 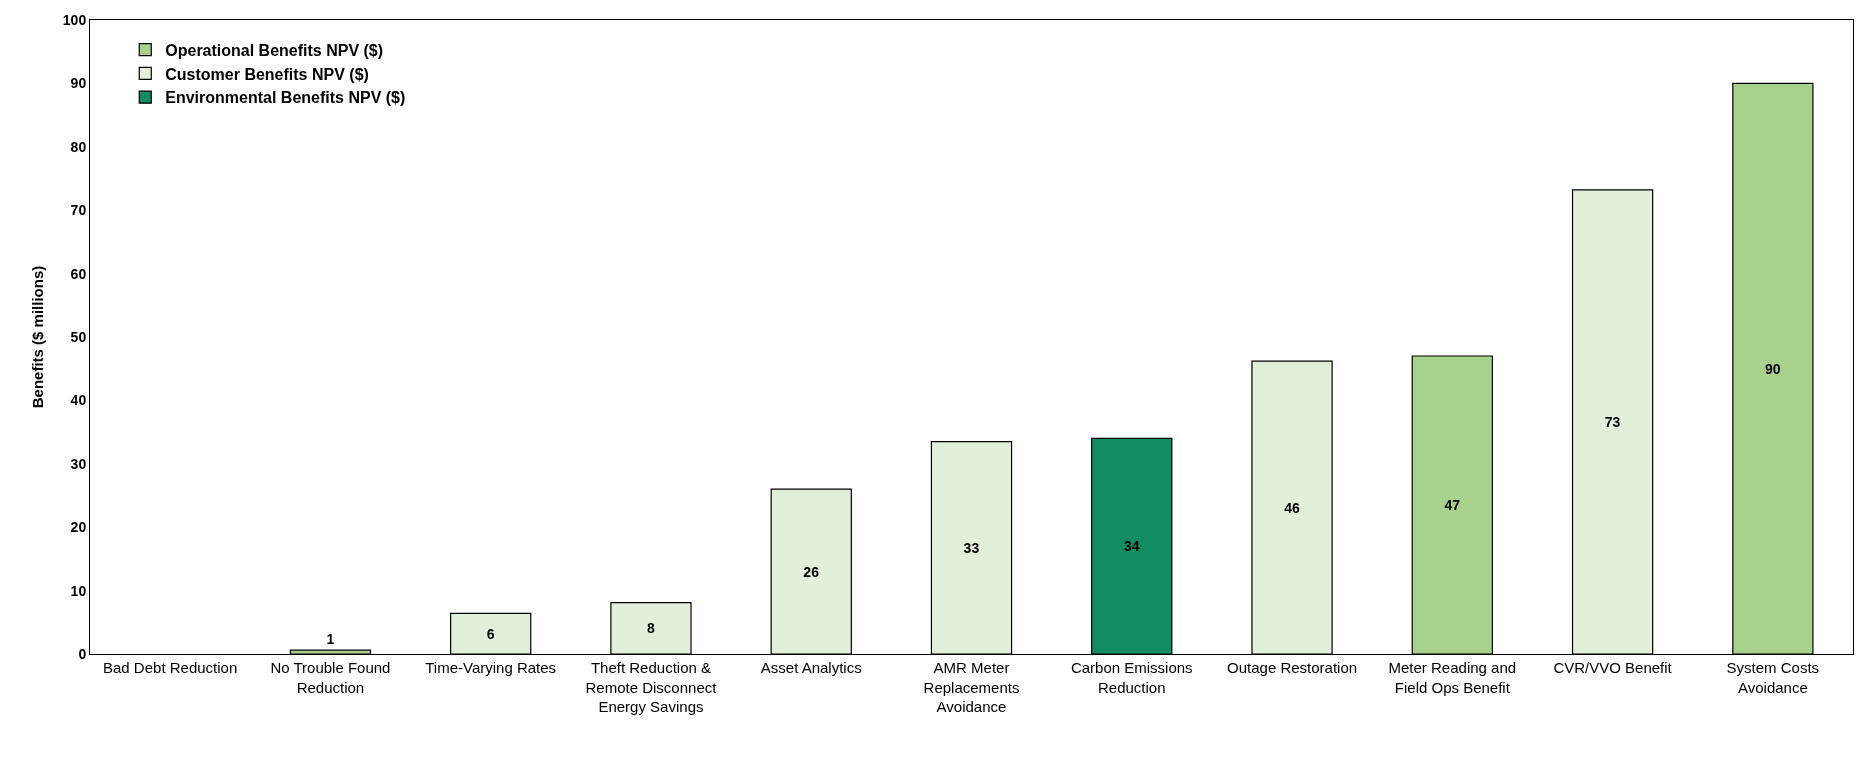 I want to click on y-tick-label: 90, so click(x=78, y=83).